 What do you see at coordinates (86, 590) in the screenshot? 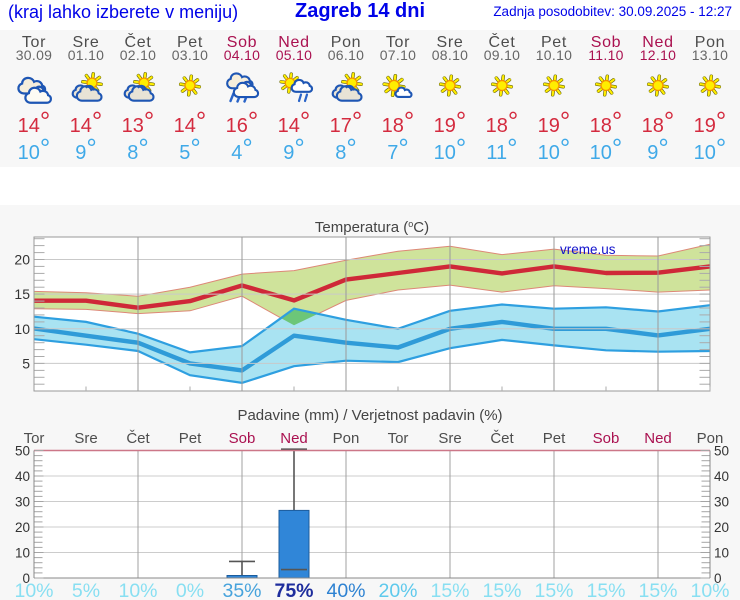
I see `svg-text: 5%` at bounding box center [86, 590].